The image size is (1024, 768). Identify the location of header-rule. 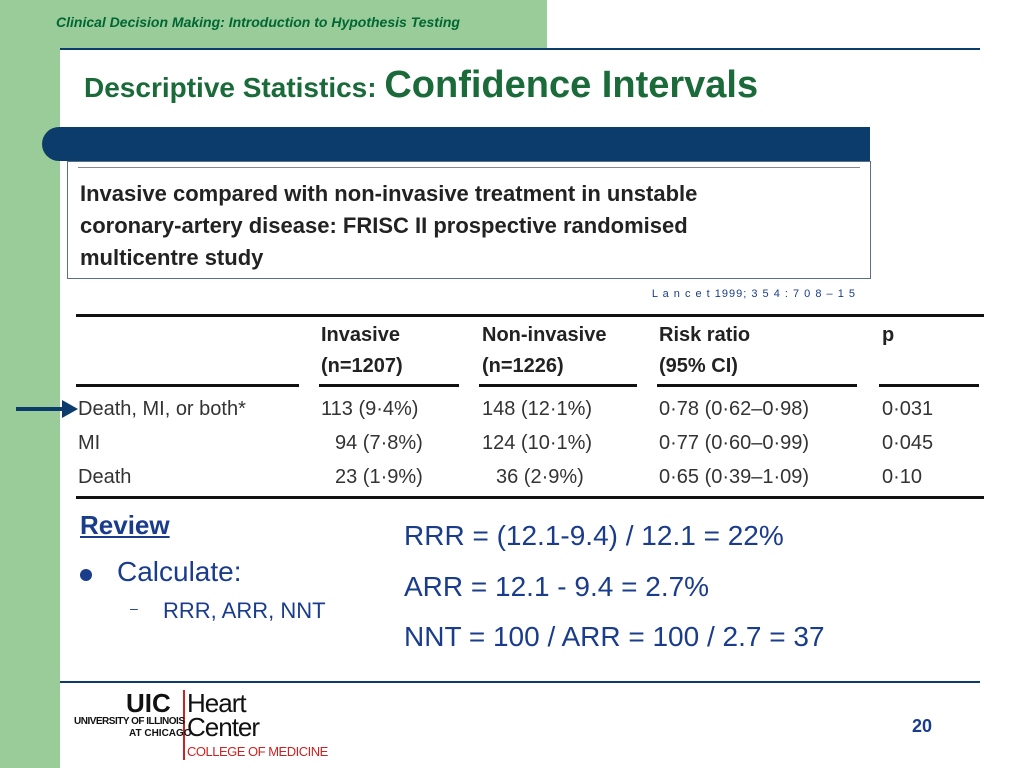
(520, 49).